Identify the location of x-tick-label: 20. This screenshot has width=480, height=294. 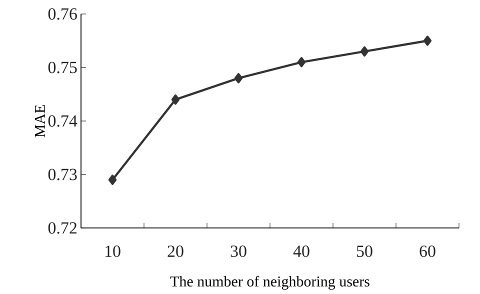
(176, 251).